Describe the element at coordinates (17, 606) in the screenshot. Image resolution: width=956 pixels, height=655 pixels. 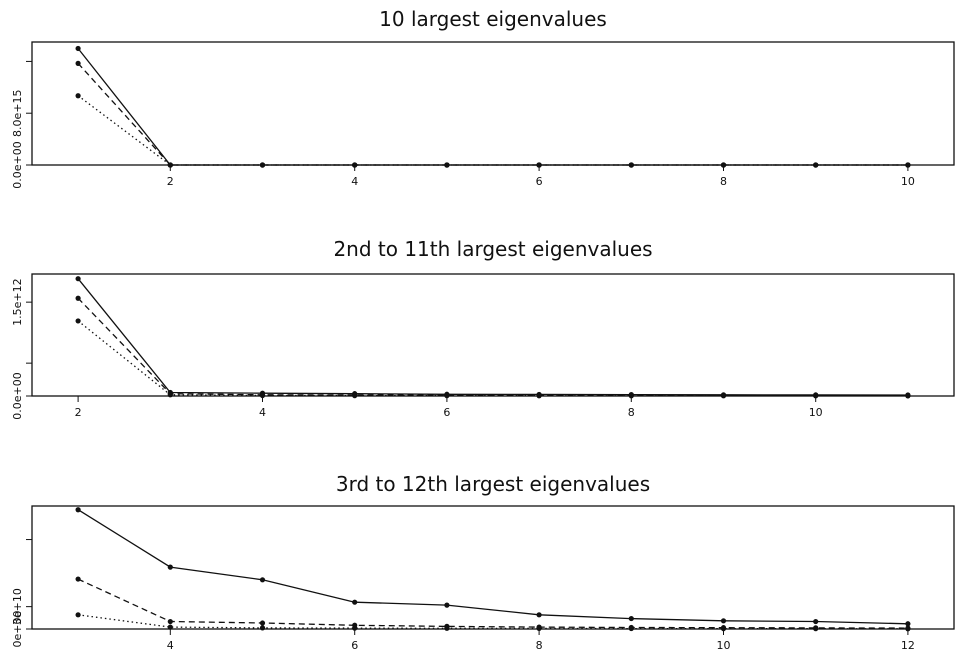
I see `y-tick-label: 3e+10` at that location.